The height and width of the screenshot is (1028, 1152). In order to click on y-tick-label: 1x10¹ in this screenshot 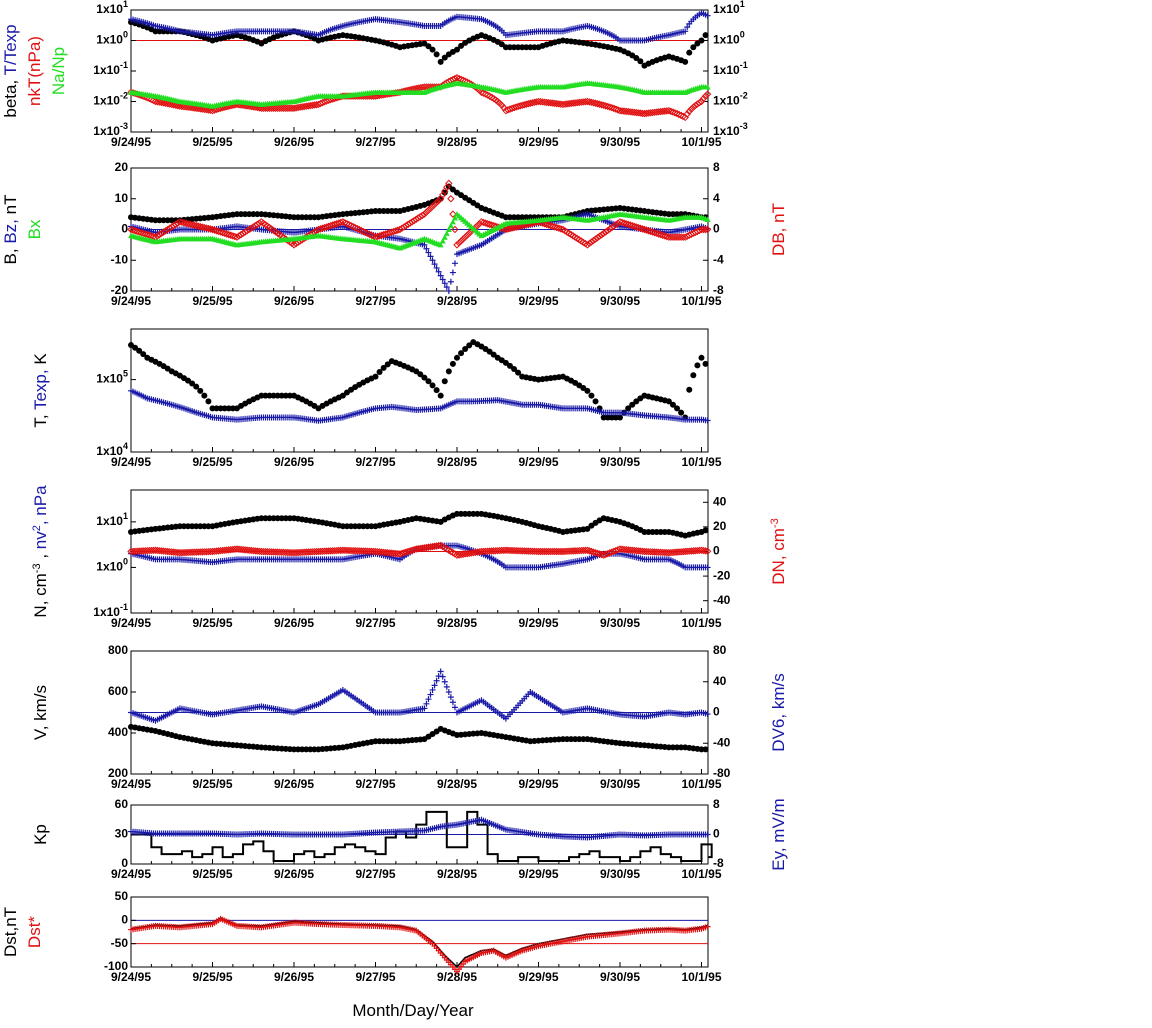, I will do `click(112, 519)`.